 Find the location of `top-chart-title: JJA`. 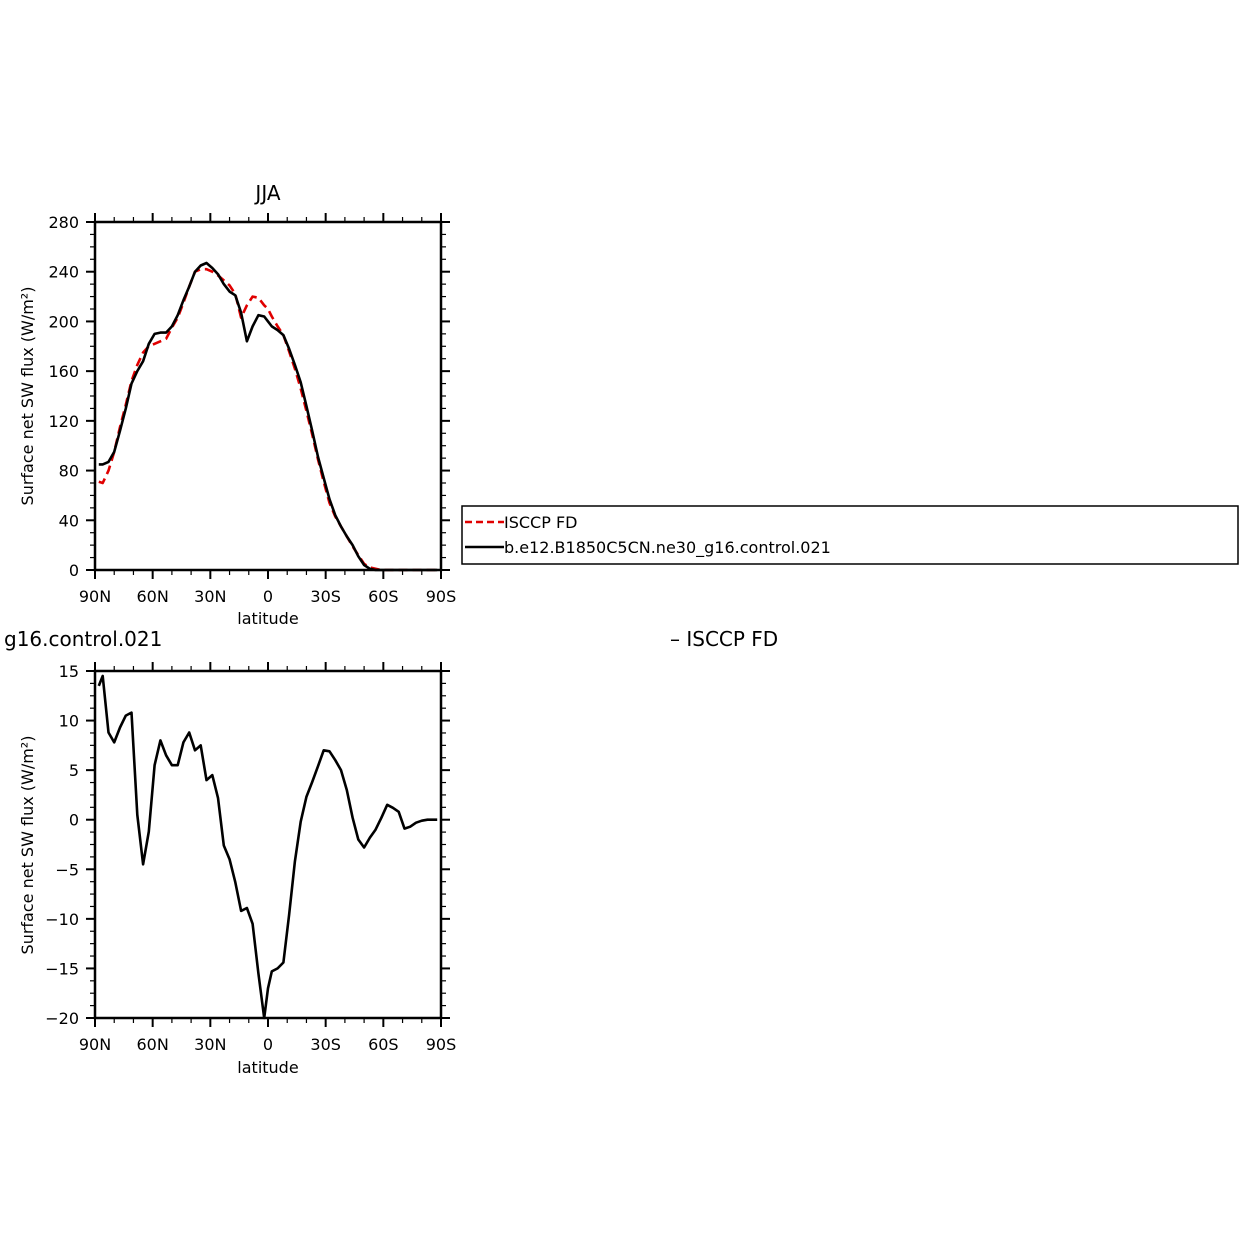

top-chart-title: JJA is located at coordinates (266, 193).